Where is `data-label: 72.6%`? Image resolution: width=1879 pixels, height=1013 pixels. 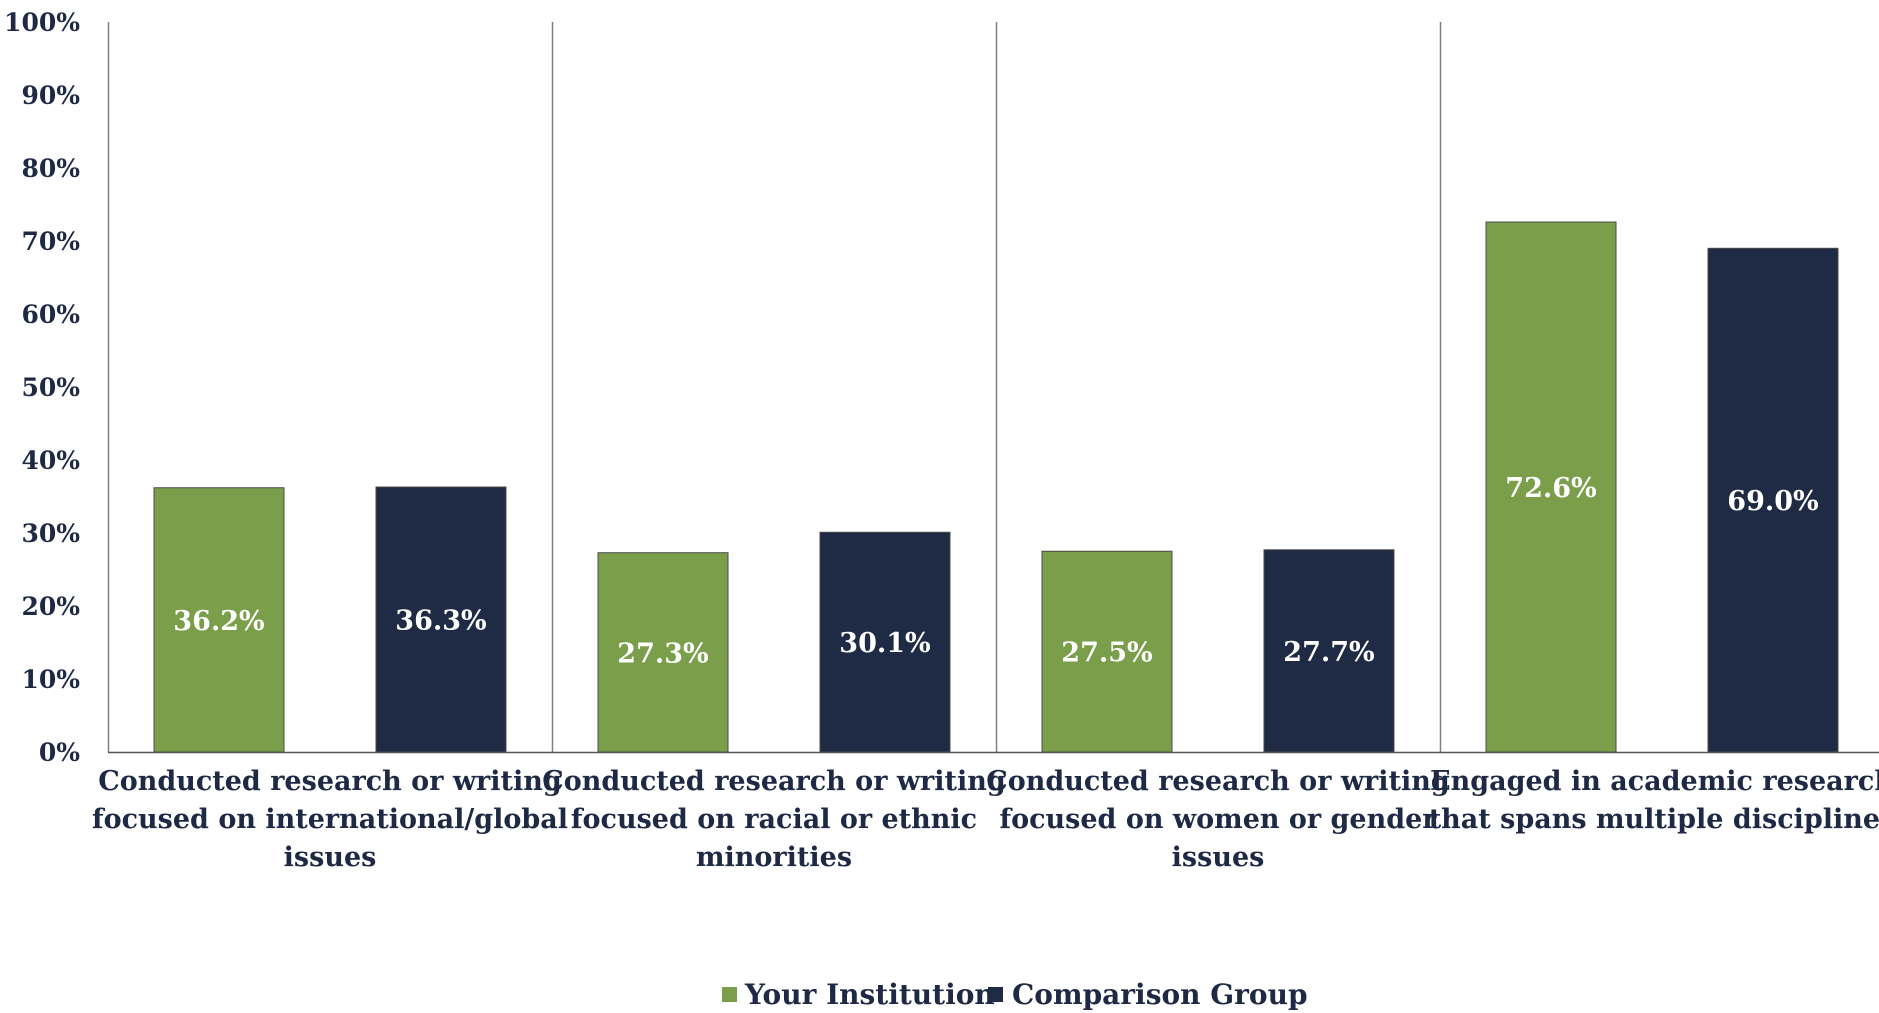
data-label: 72.6% is located at coordinates (1550, 488).